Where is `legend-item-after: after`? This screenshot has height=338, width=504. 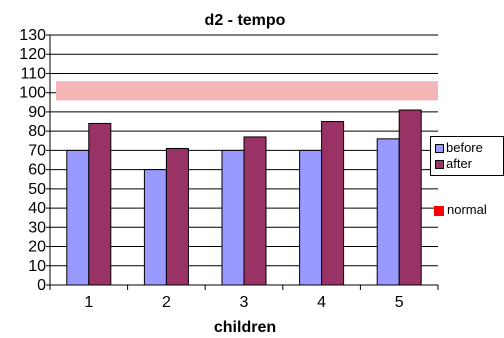
legend-item-after: after is located at coordinates (453, 164).